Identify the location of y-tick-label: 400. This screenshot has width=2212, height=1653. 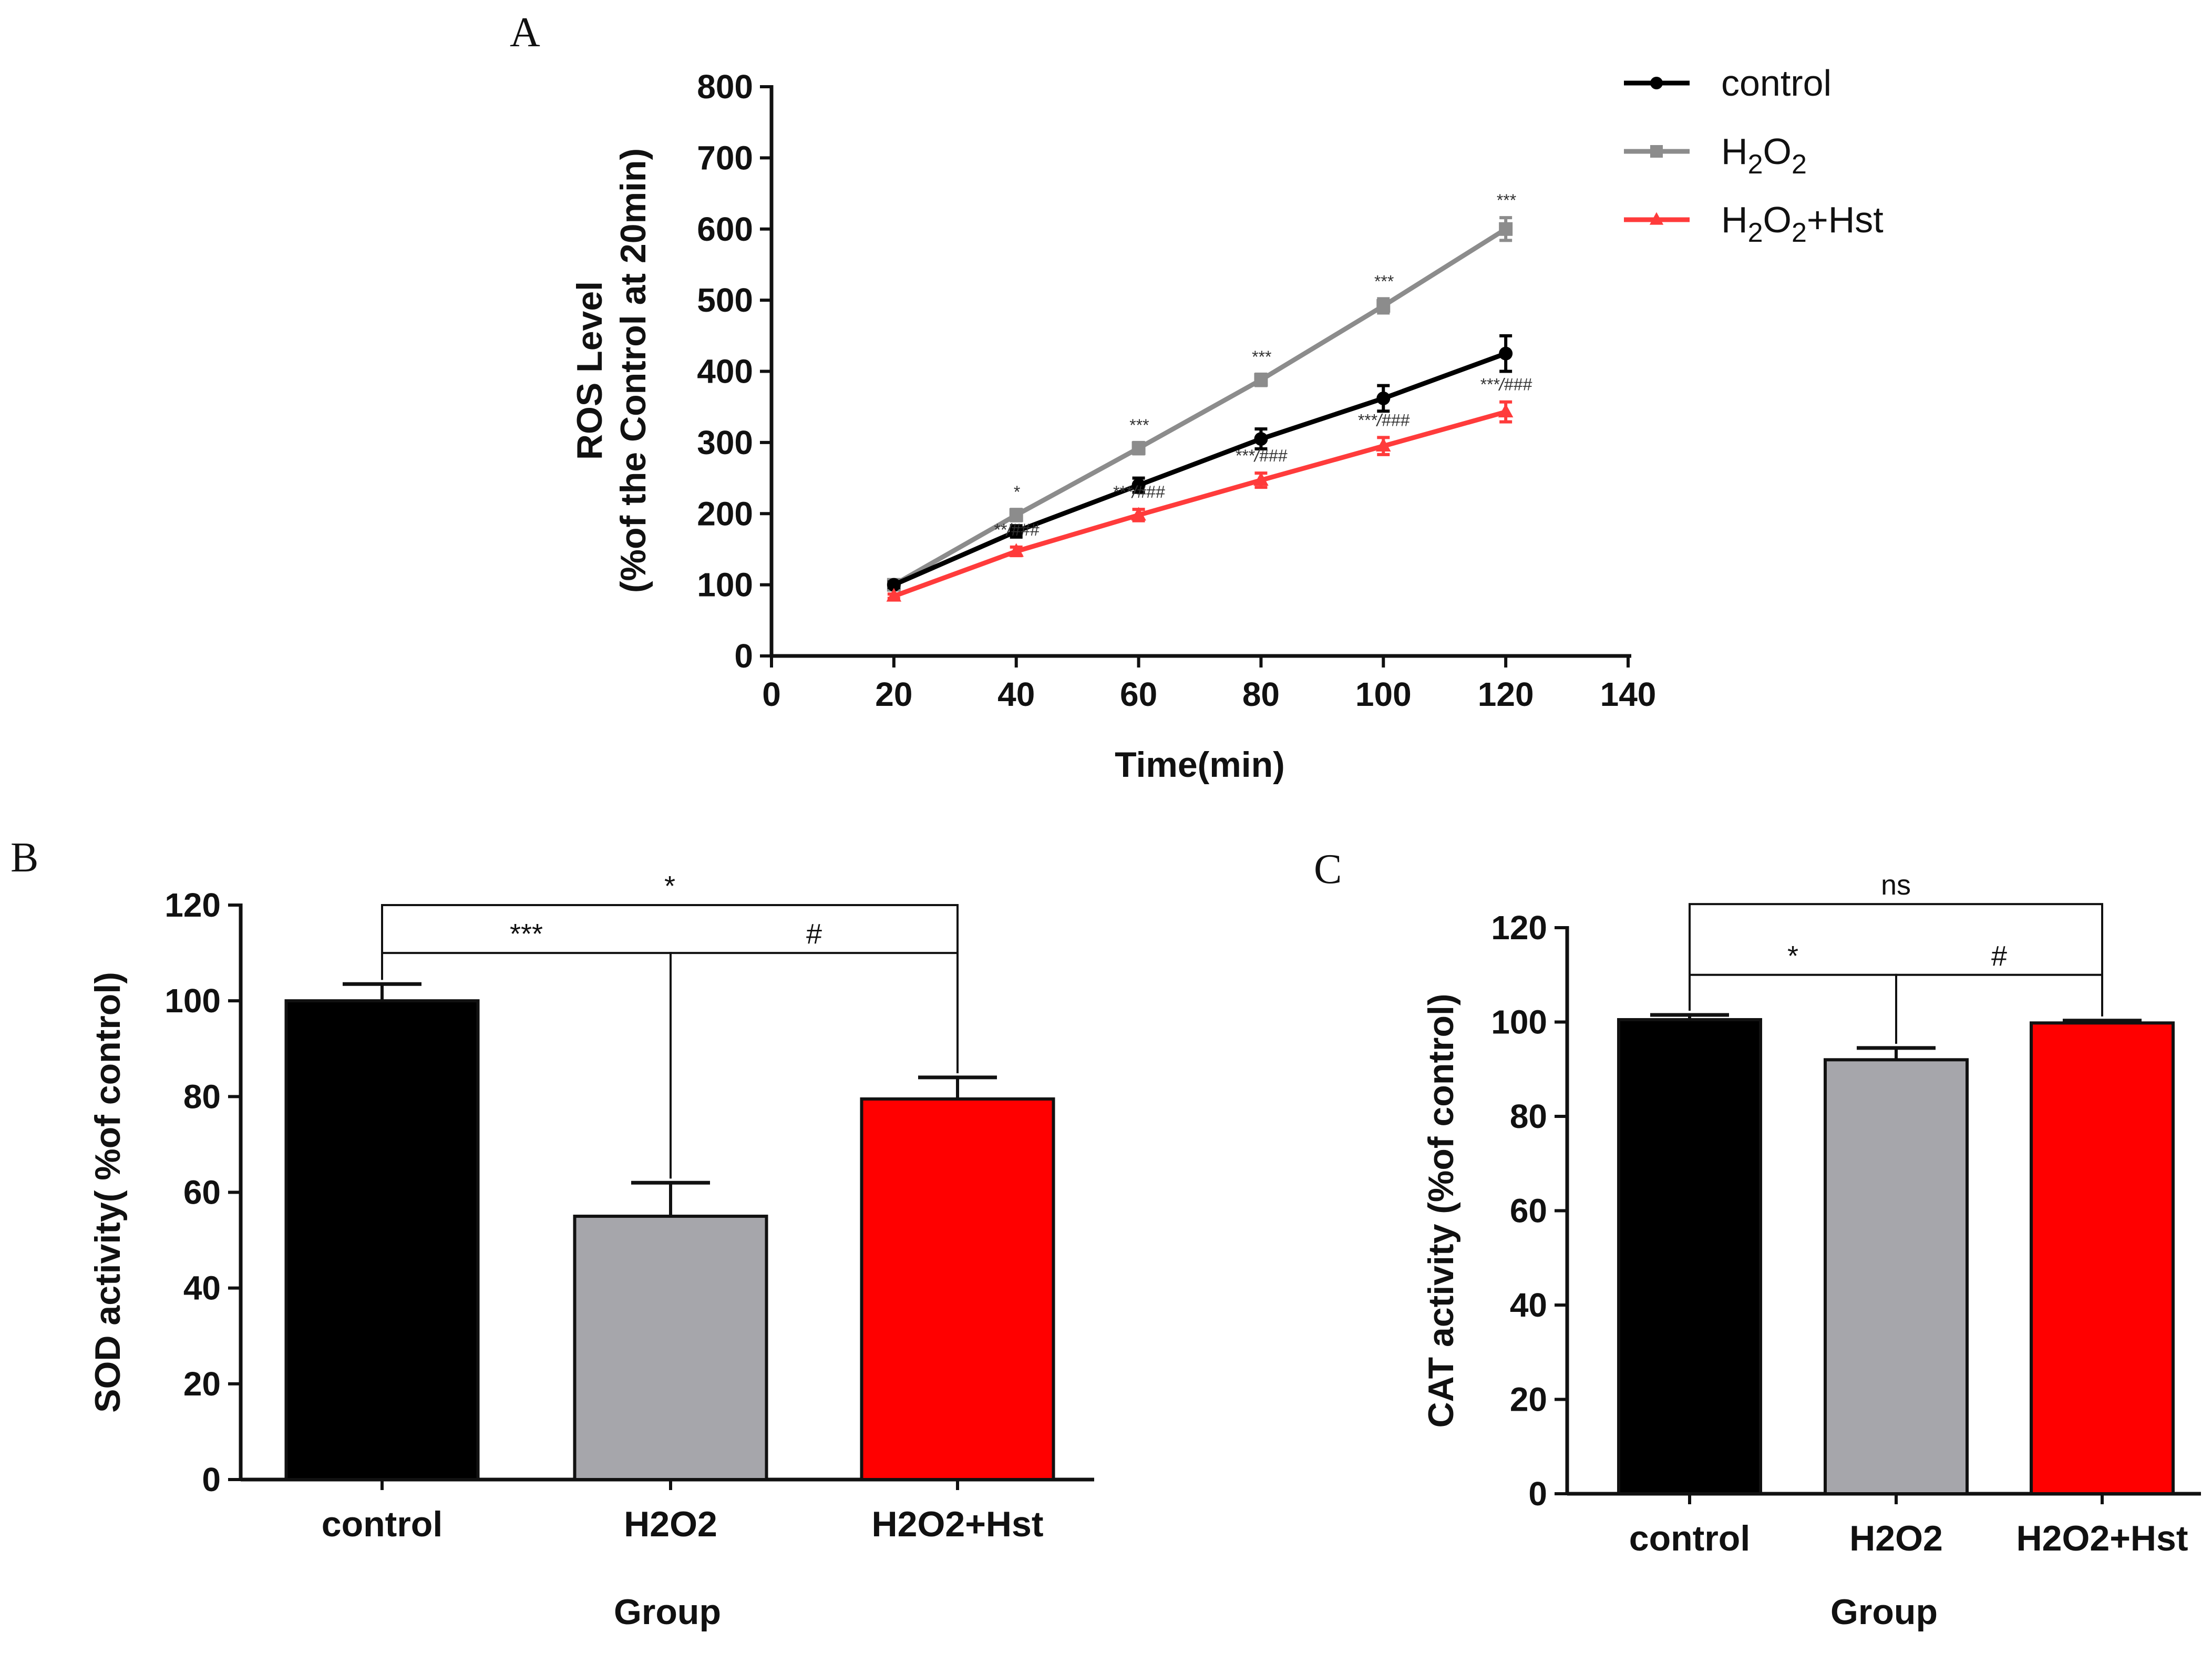
(725, 372).